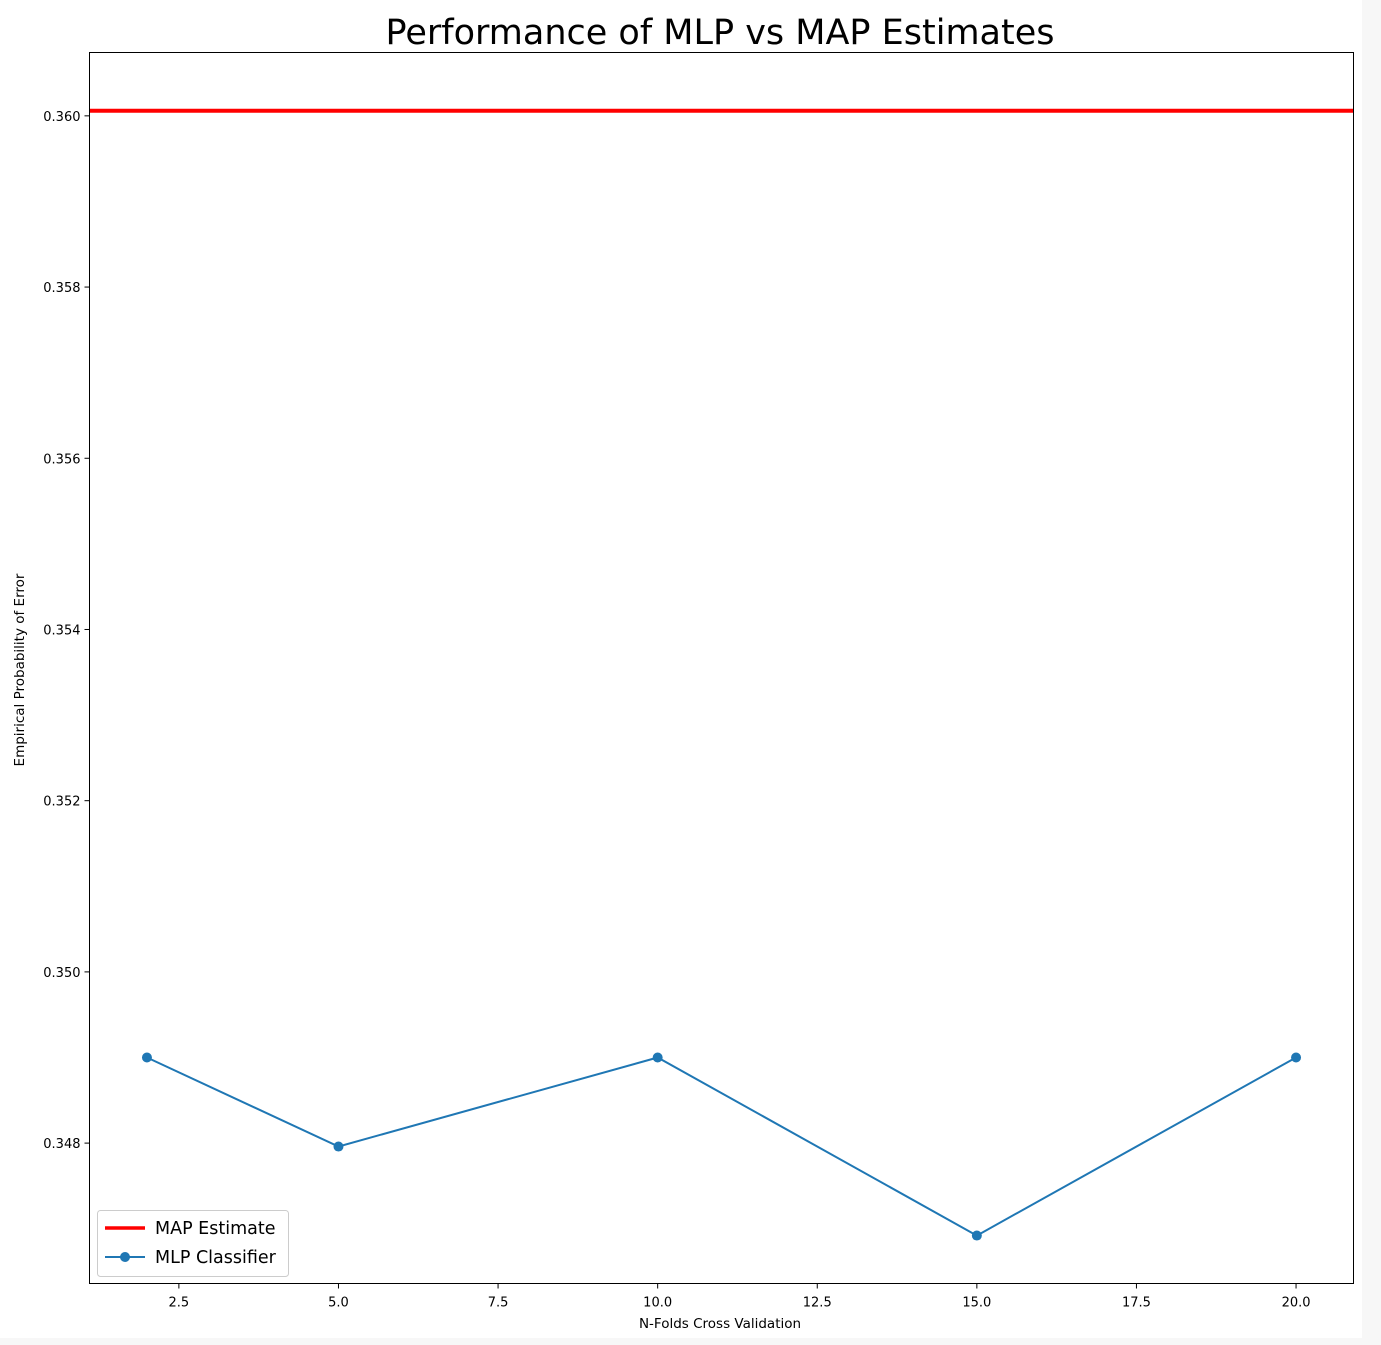  I want to click on y-tick-label: 0.358, so click(61, 288).